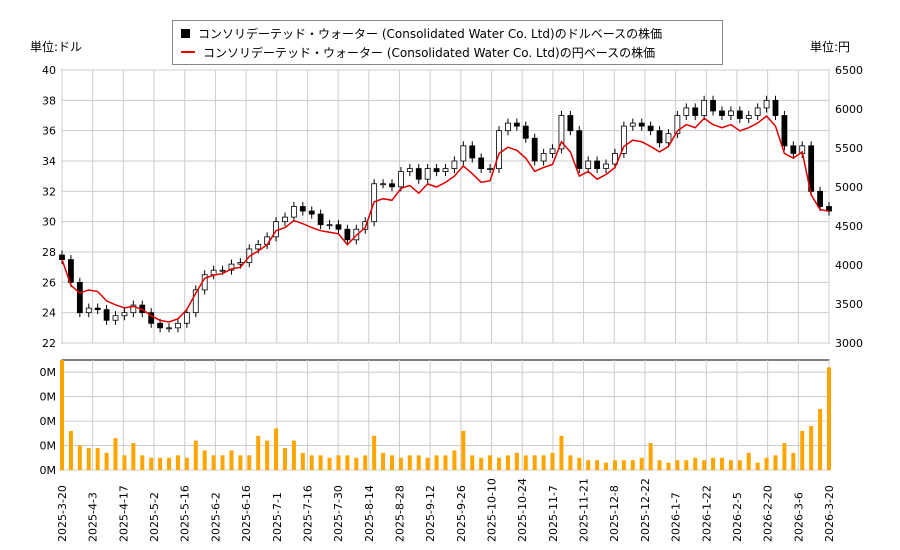 The image size is (900, 550). Describe the element at coordinates (798, 517) in the screenshot. I see `x-tick-label: 2026-3-6` at that location.